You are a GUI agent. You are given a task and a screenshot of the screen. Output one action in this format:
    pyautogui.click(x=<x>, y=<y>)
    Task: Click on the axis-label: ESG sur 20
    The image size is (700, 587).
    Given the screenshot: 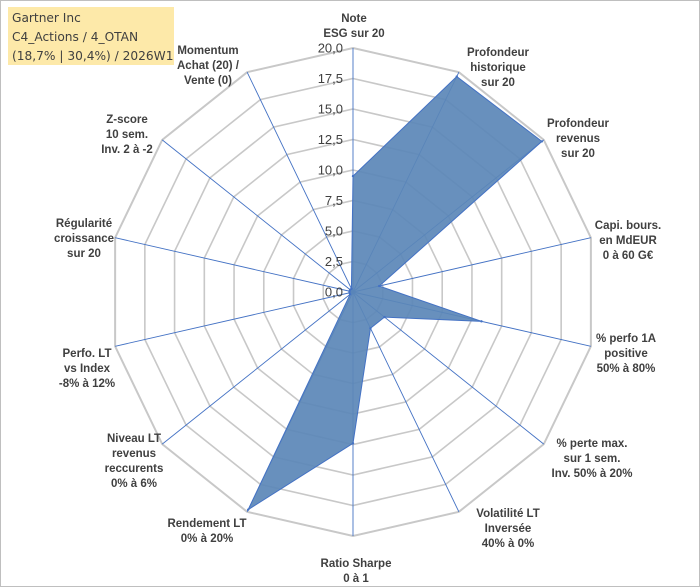 What is the action you would take?
    pyautogui.click(x=353, y=34)
    